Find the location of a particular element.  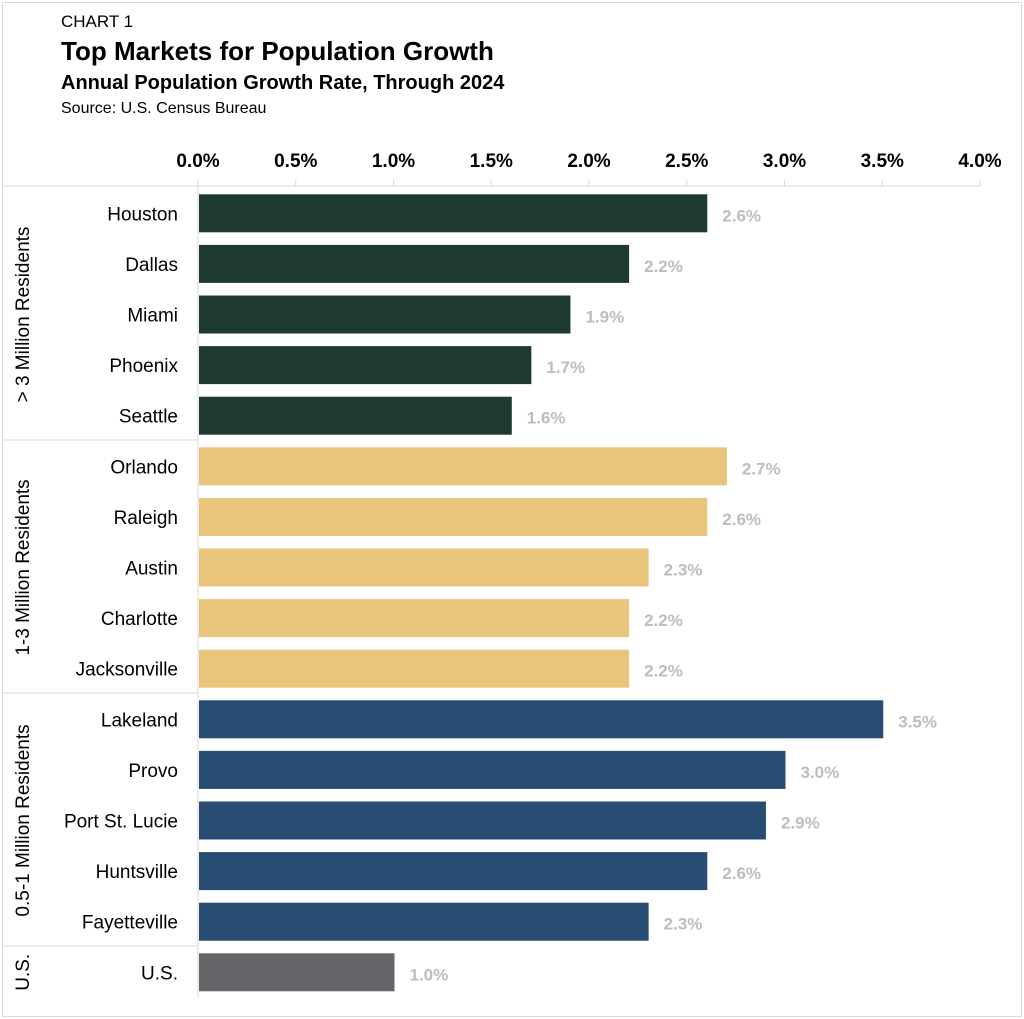

data-label: 1.9% is located at coordinates (604, 317).